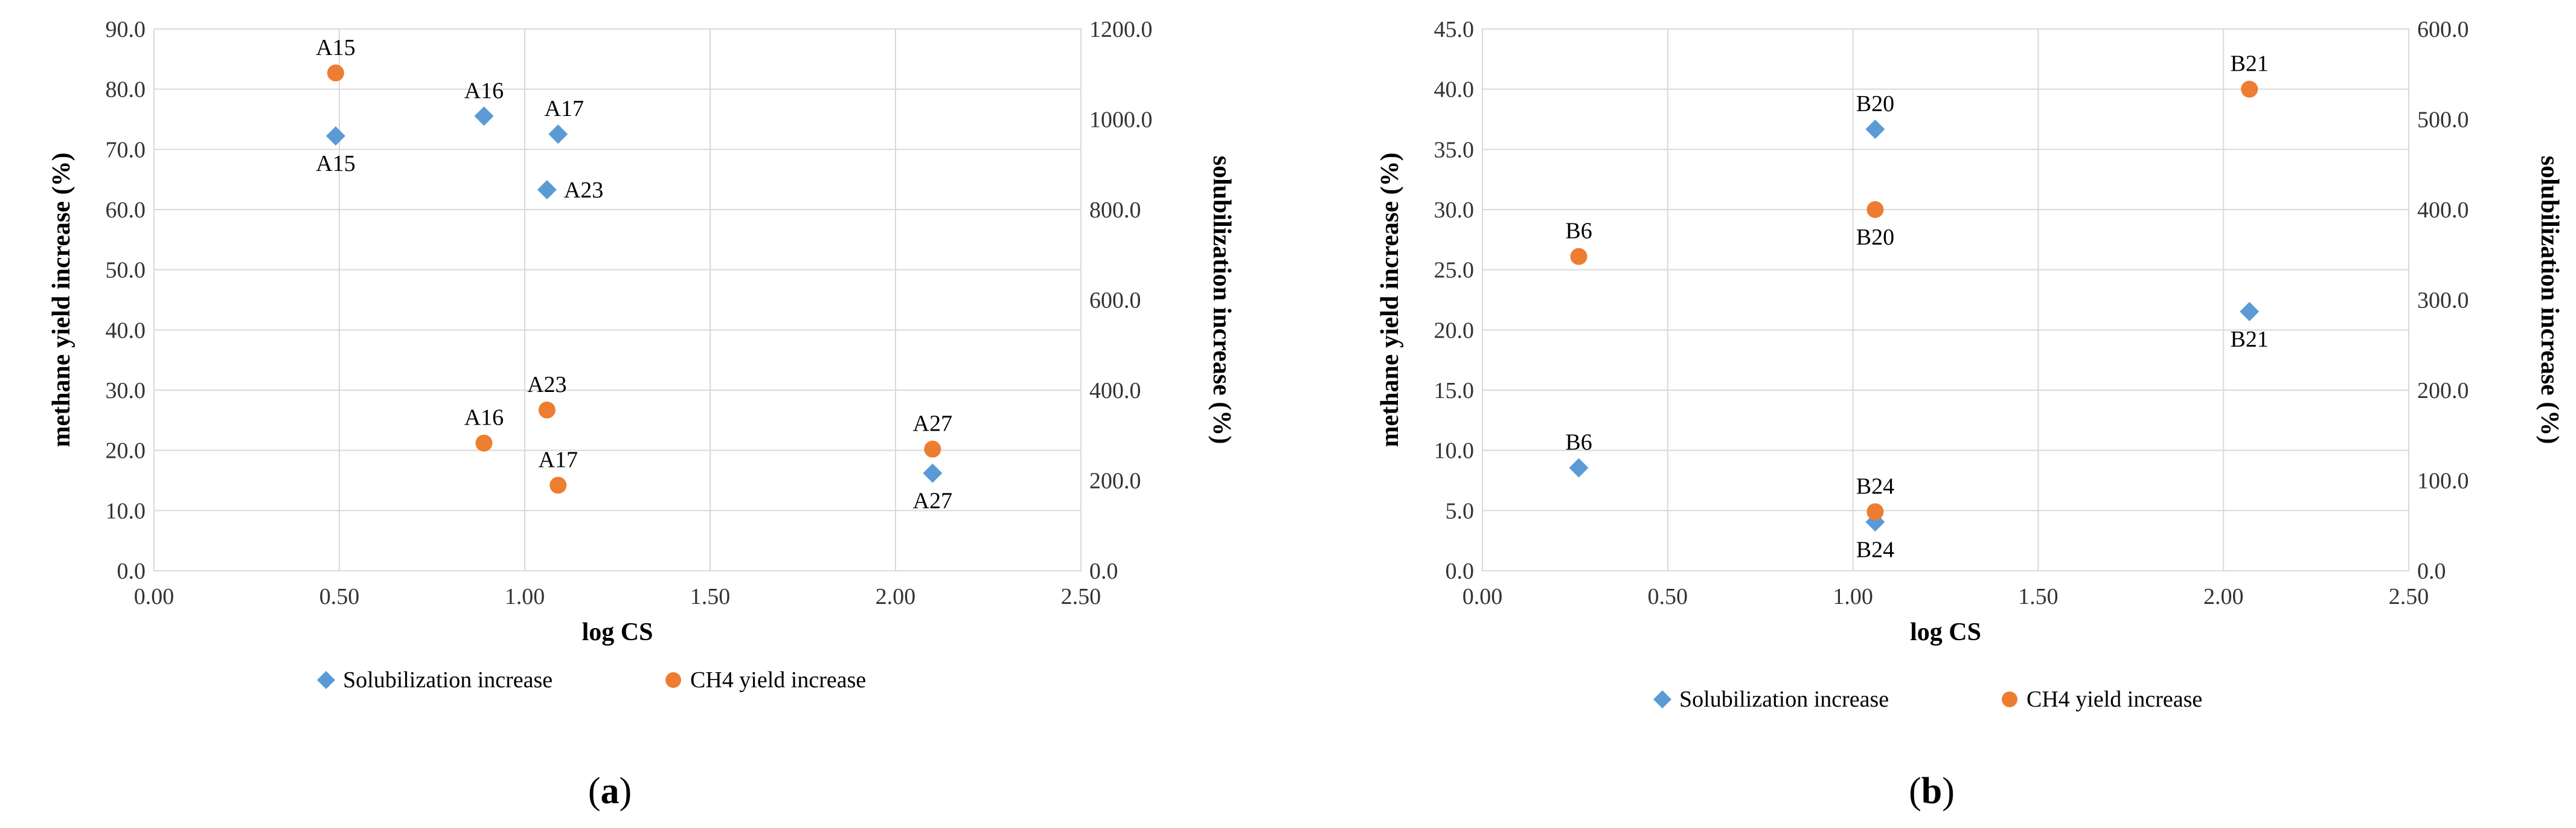 The height and width of the screenshot is (828, 2576). I want to click on y-tick-label: 25.0, so click(1454, 270).